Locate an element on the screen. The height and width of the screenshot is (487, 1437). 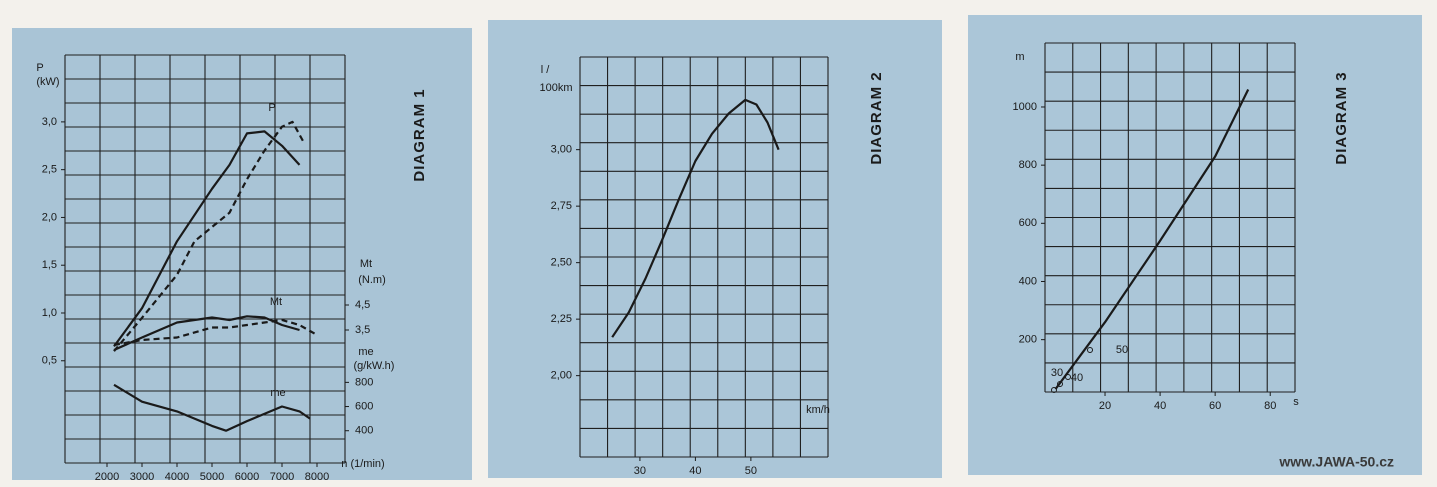
x-axis-label: n (1/min) is located at coordinates (362, 464).